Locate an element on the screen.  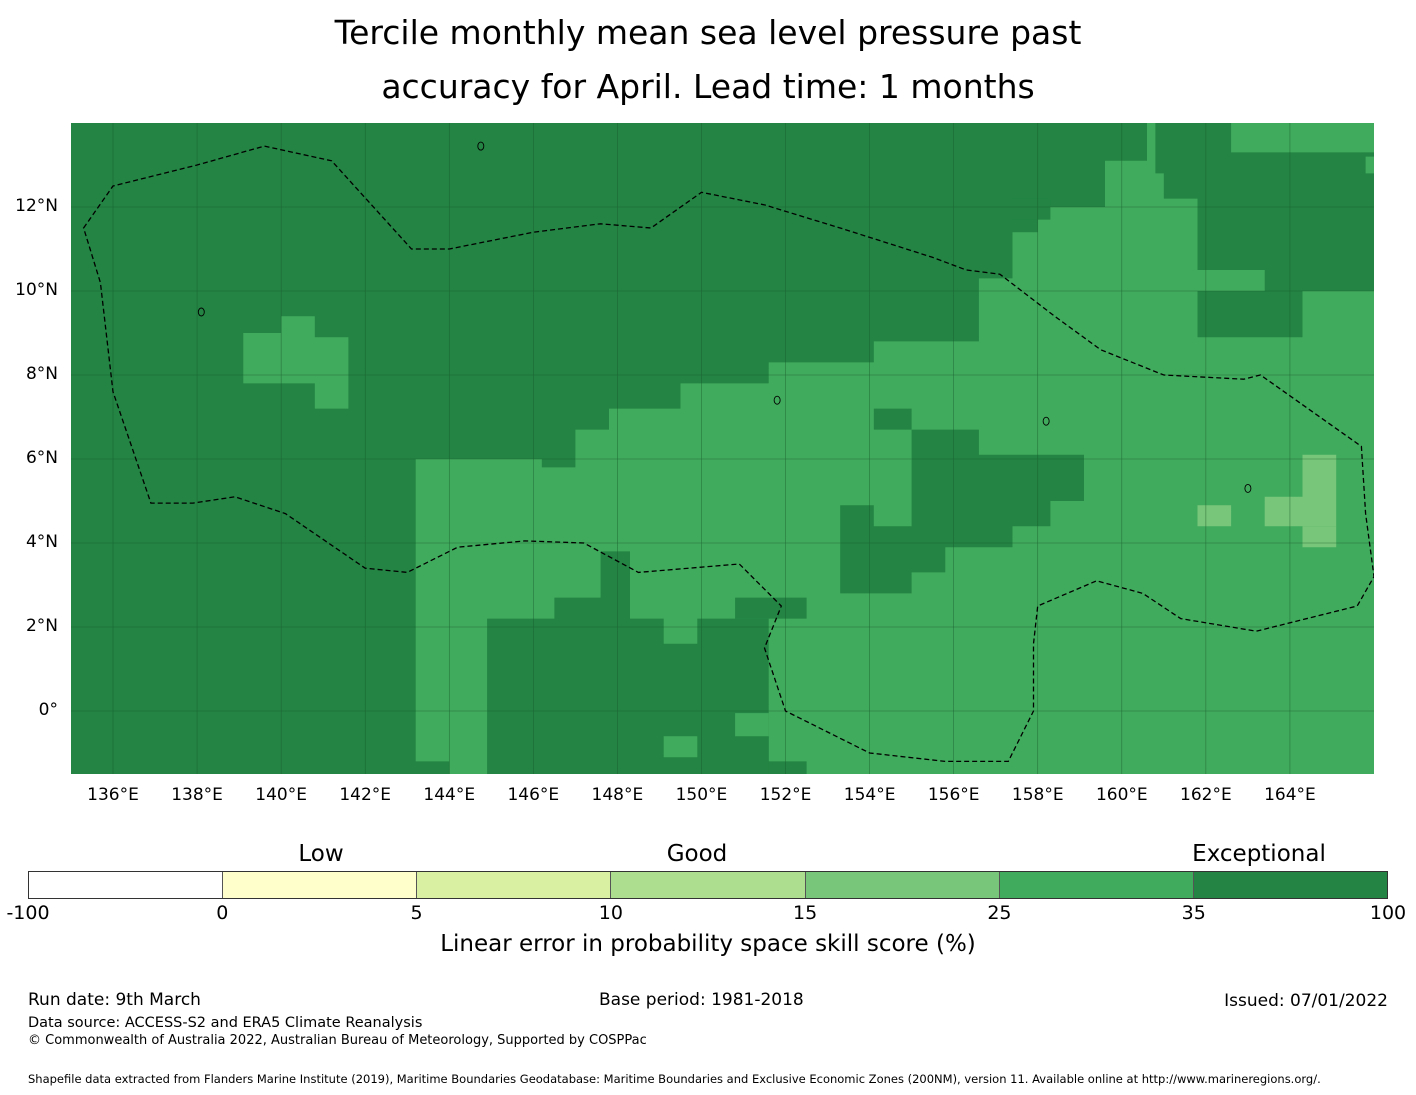
run-date: Run date: 9th March is located at coordinates (114, 1000).